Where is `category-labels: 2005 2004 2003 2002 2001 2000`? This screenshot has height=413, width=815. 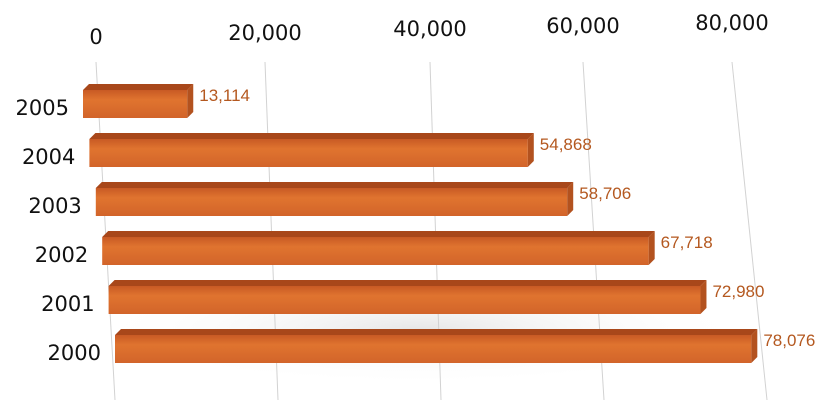
category-labels: 2005 2004 2003 2002 2001 2000 is located at coordinates (58, 230).